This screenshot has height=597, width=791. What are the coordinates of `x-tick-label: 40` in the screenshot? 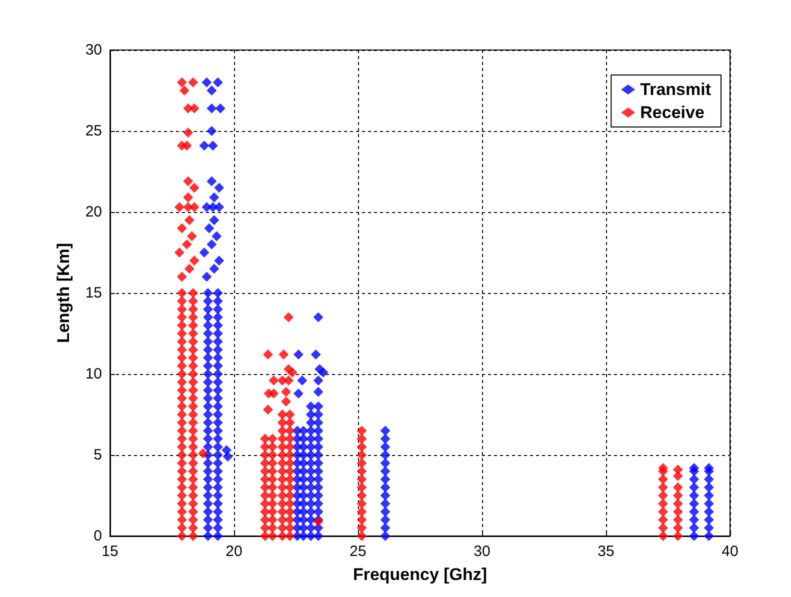 It's located at (730, 551).